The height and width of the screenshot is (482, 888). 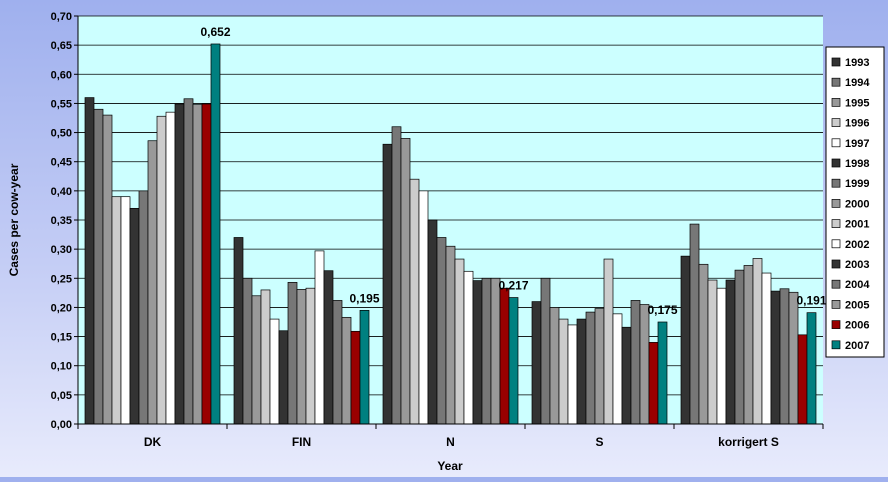 I want to click on legend-label: 1993, so click(x=857, y=63).